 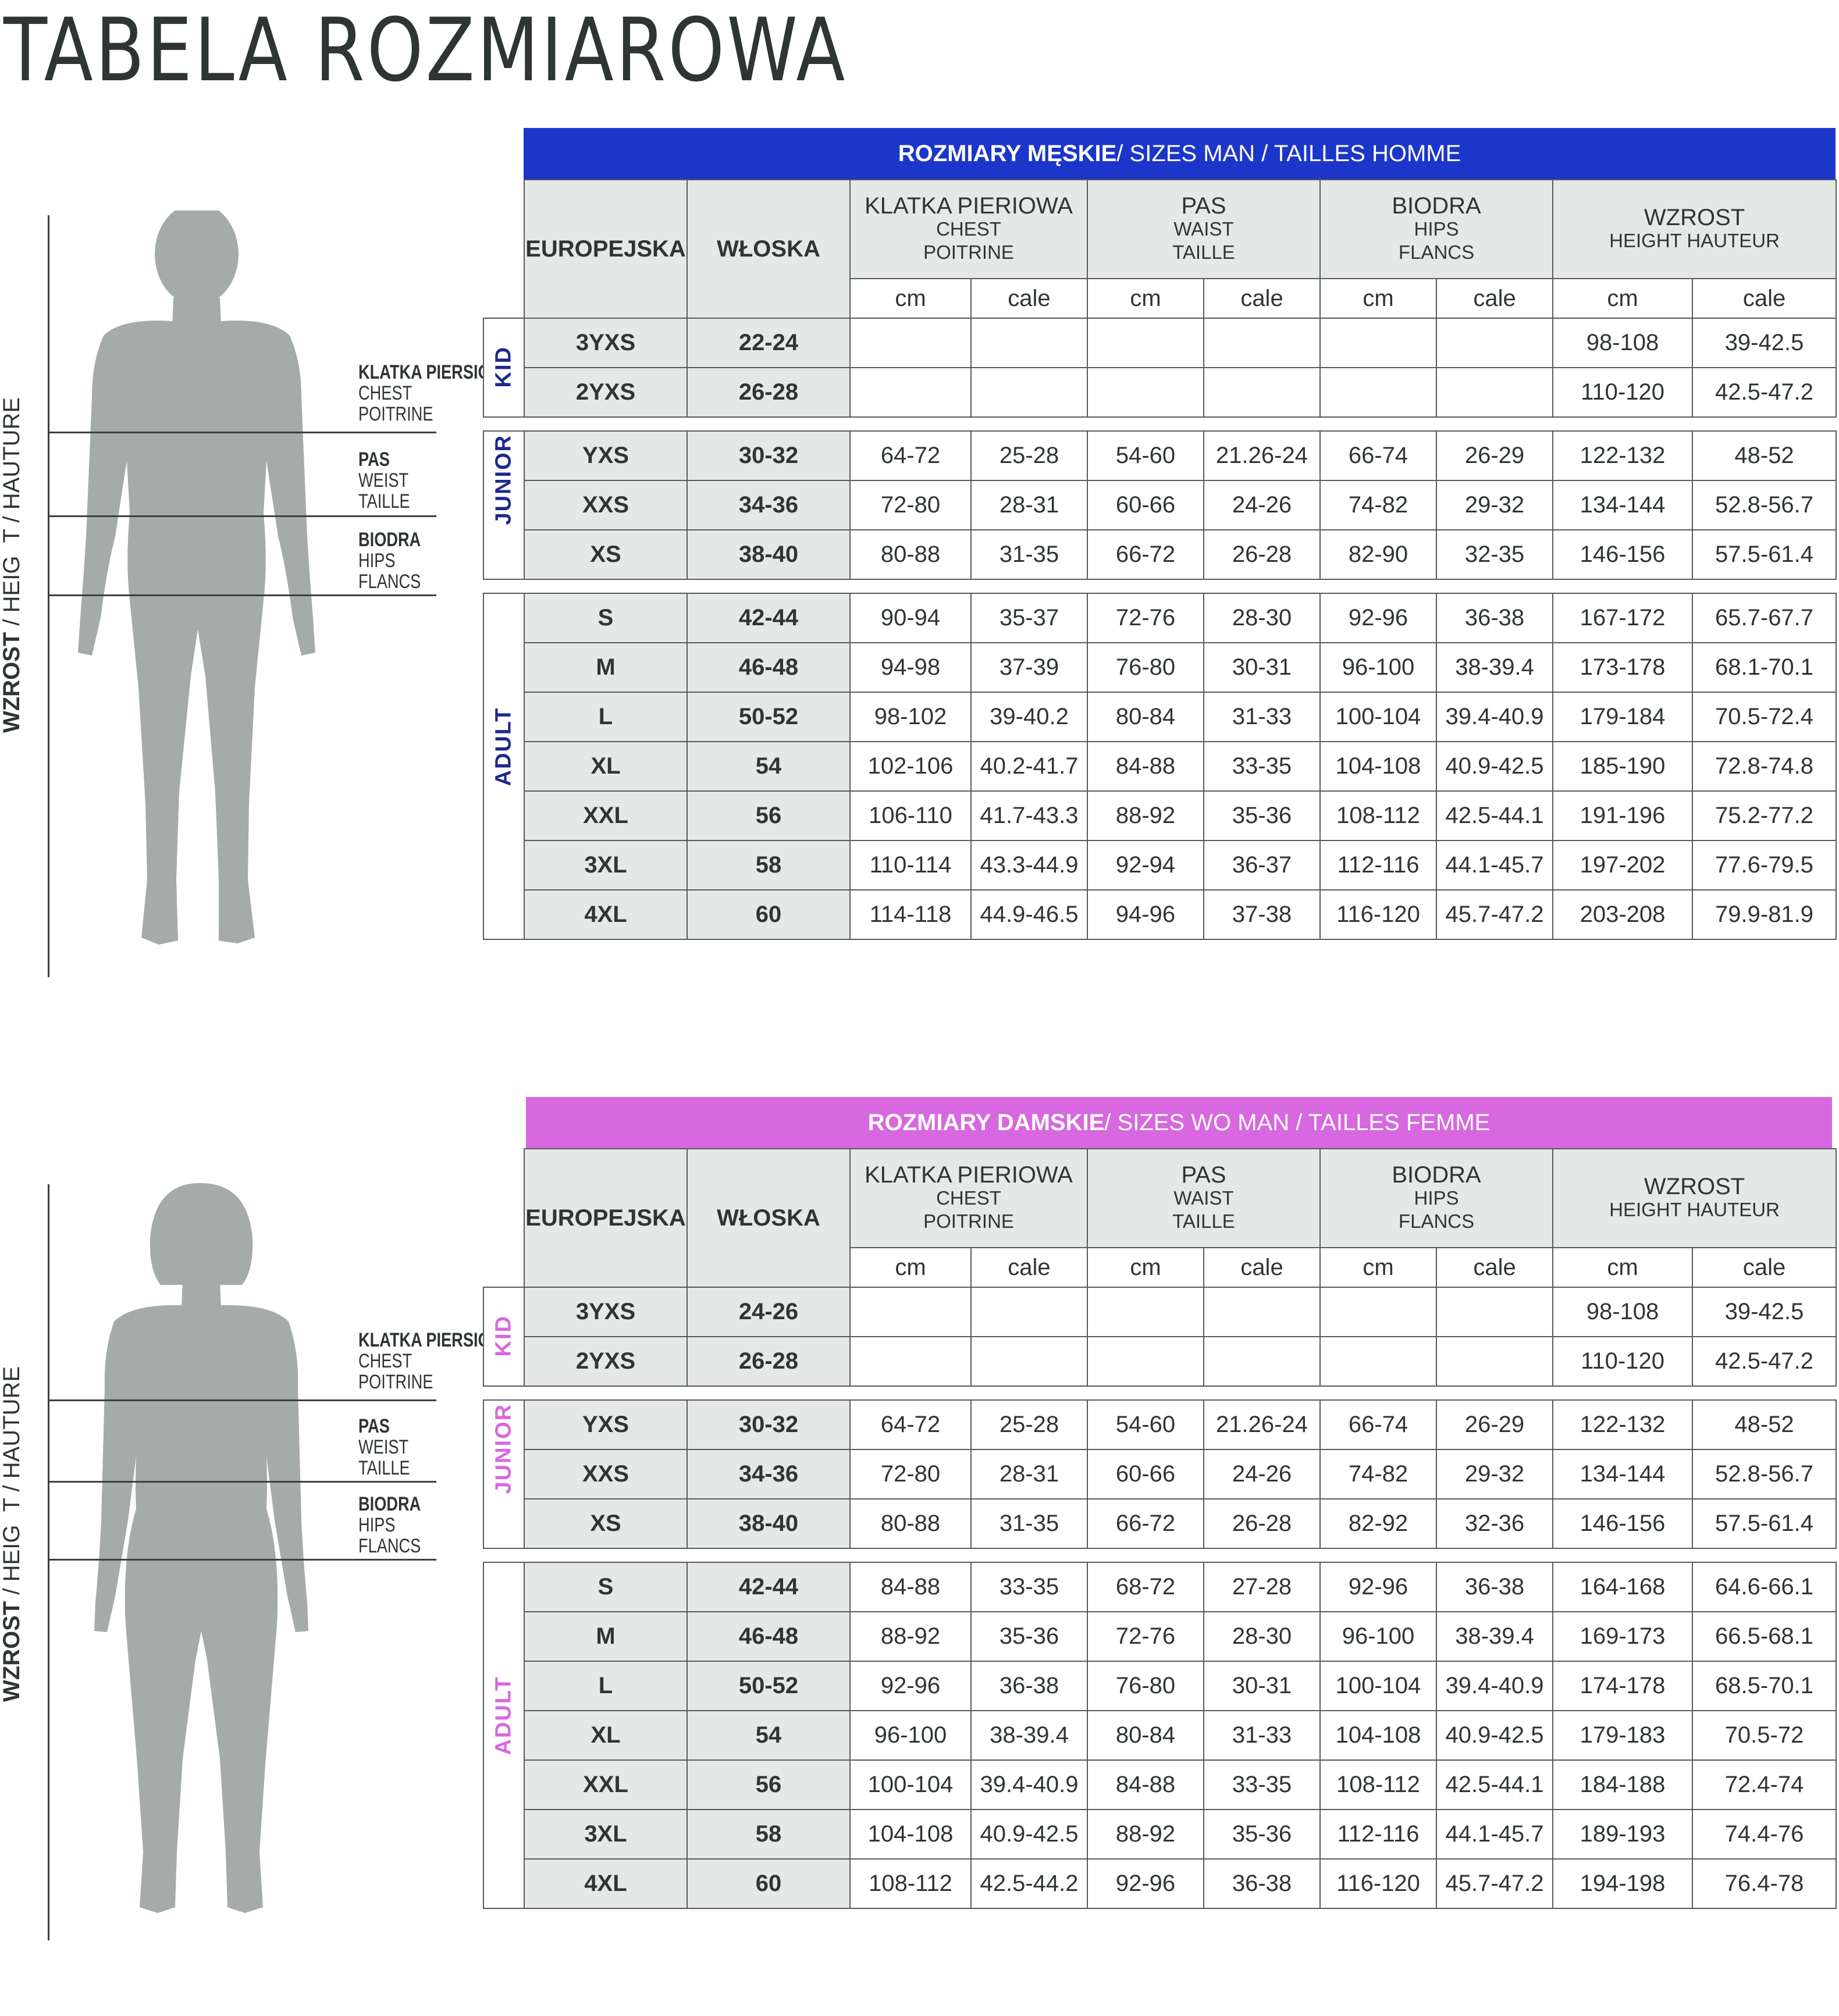 What do you see at coordinates (1378, 914) in the screenshot?
I see `measure-cell: 116-120` at bounding box center [1378, 914].